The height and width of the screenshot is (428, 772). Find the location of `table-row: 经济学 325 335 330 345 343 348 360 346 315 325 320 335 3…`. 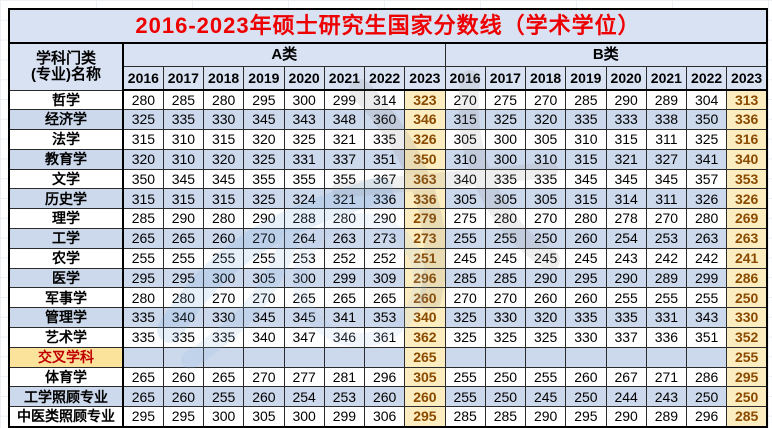

table-row: 经济学 325 335 330 345 343 348 360 346 315 325 320 335 3… is located at coordinates (388, 120).